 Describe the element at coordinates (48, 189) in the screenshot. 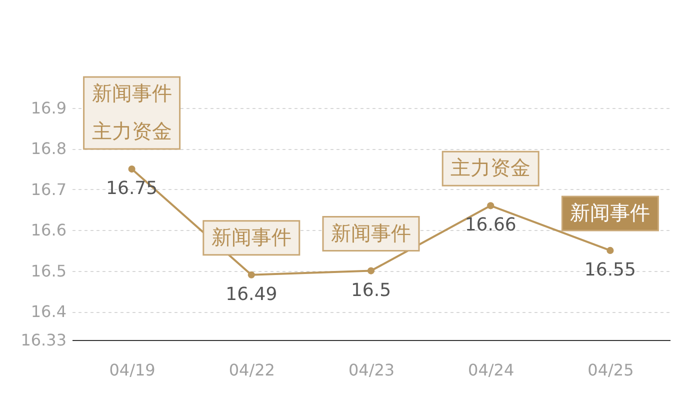

I see `y-tick-label: 16.7` at that location.